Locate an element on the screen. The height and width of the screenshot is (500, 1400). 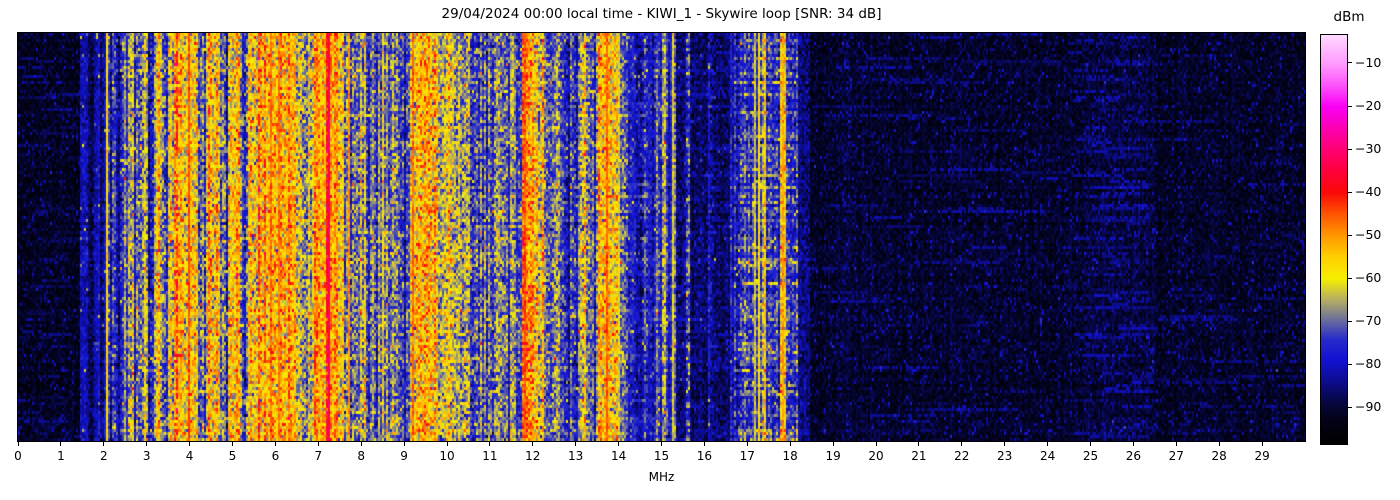
x-tick-label: 21 is located at coordinates (919, 456).